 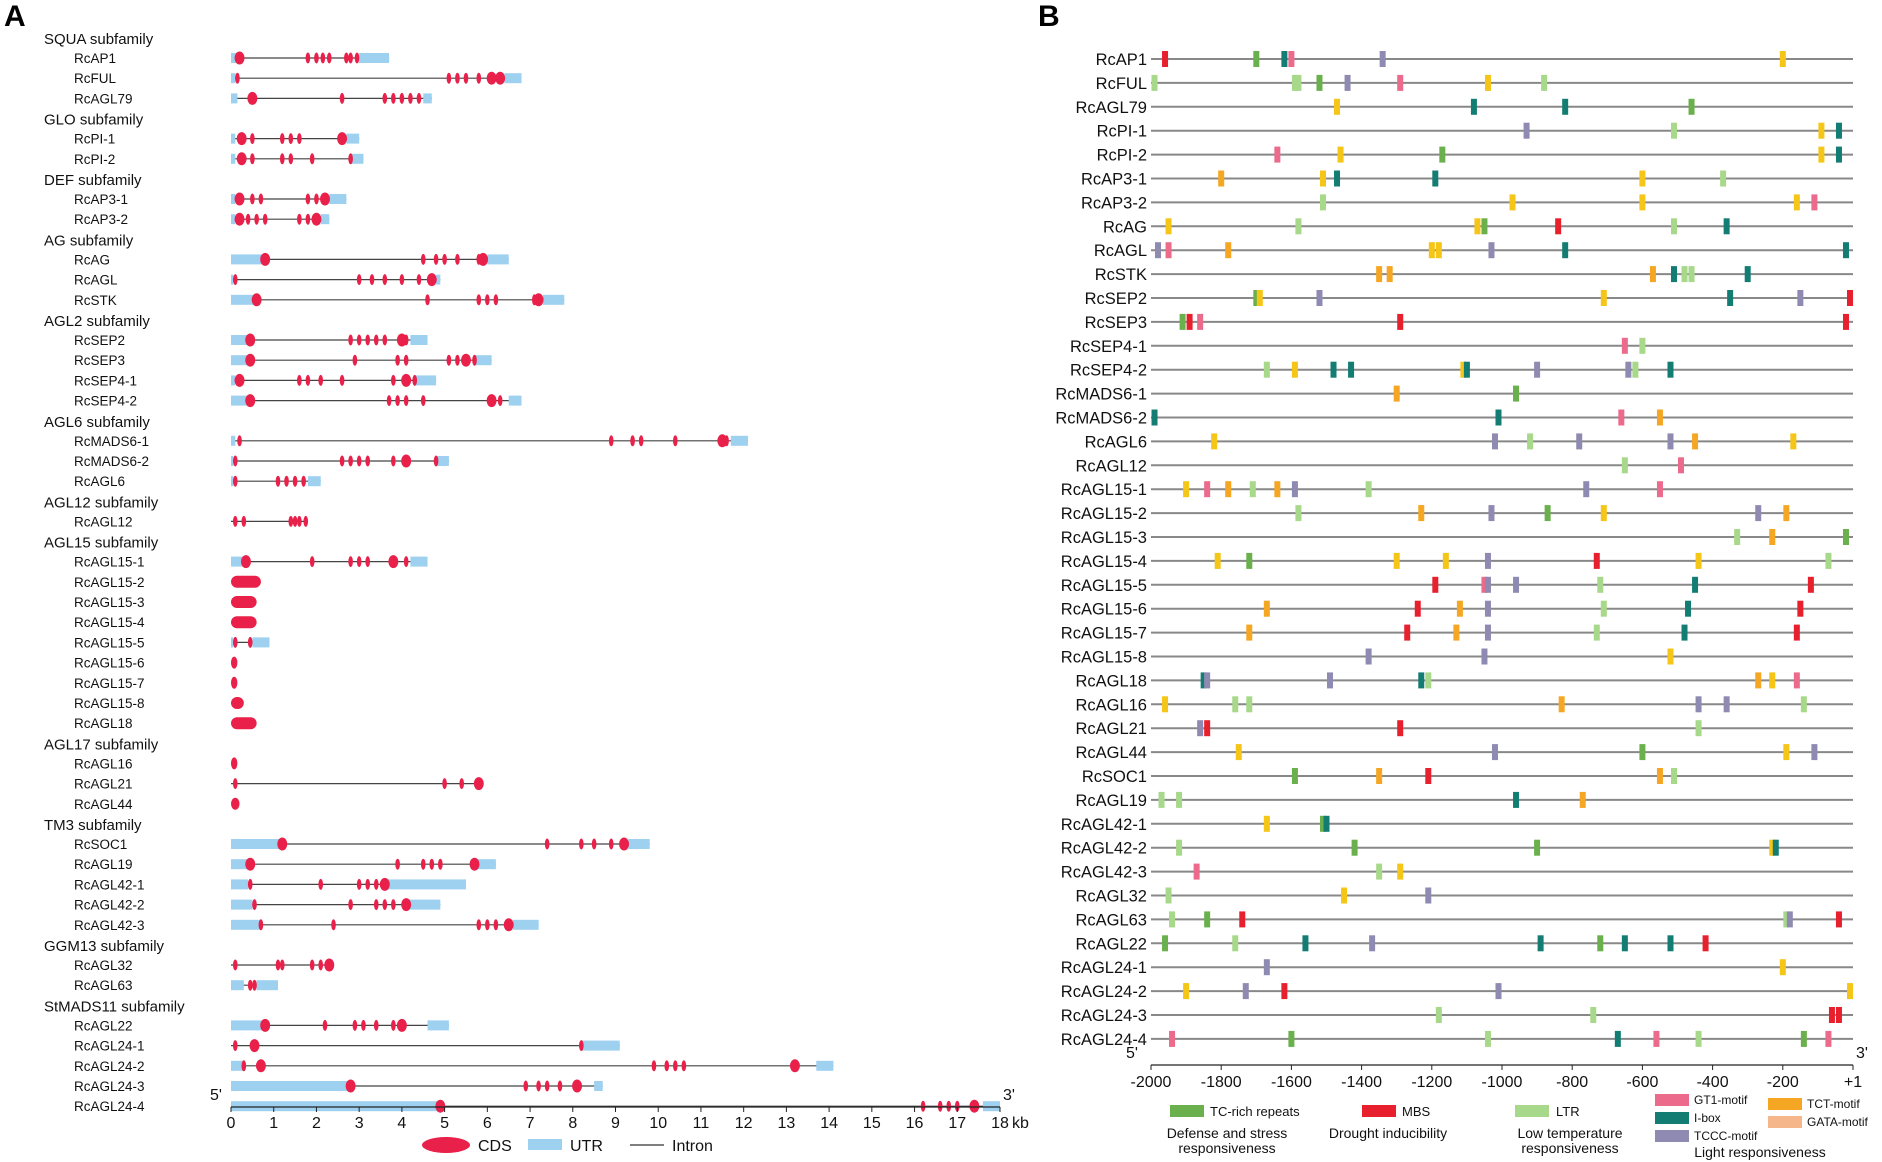 What do you see at coordinates (1104, 586) in the screenshot?
I see `gene-label: RcAGL15-5` at bounding box center [1104, 586].